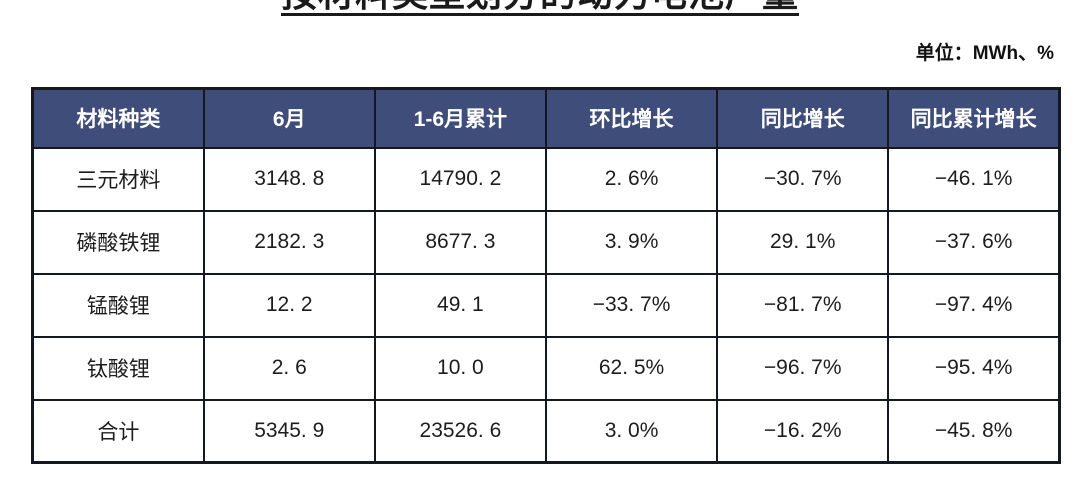 The width and height of the screenshot is (1080, 487). Describe the element at coordinates (460, 305) in the screenshot. I see `table-cell: 49. 1` at that location.